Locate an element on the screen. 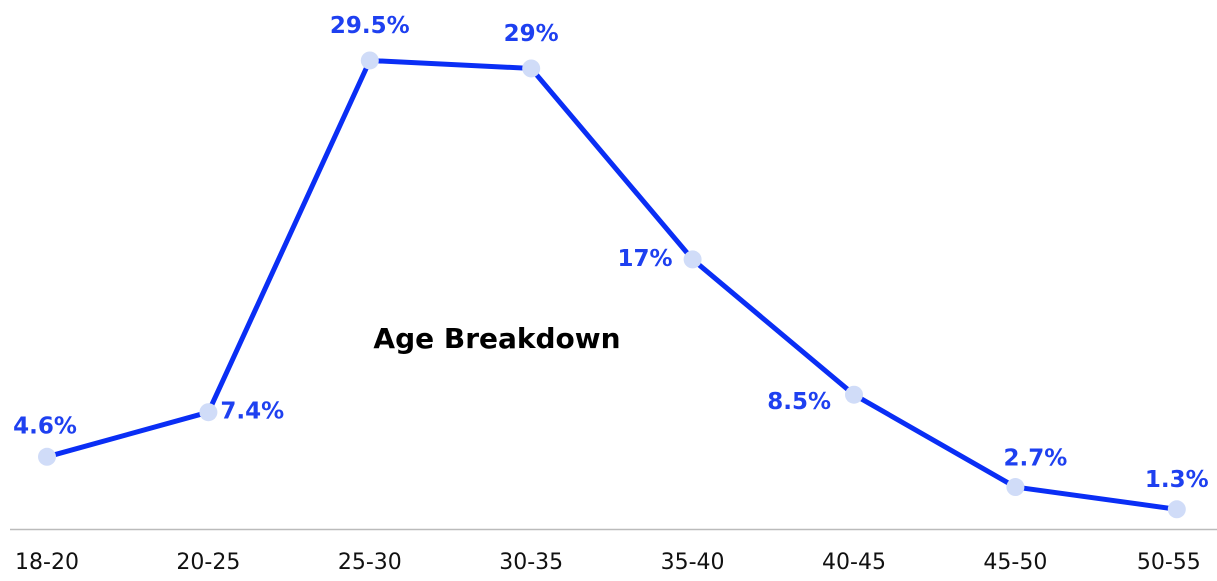 The image size is (1217, 581). x-tick-label: 35-40 is located at coordinates (693, 562).